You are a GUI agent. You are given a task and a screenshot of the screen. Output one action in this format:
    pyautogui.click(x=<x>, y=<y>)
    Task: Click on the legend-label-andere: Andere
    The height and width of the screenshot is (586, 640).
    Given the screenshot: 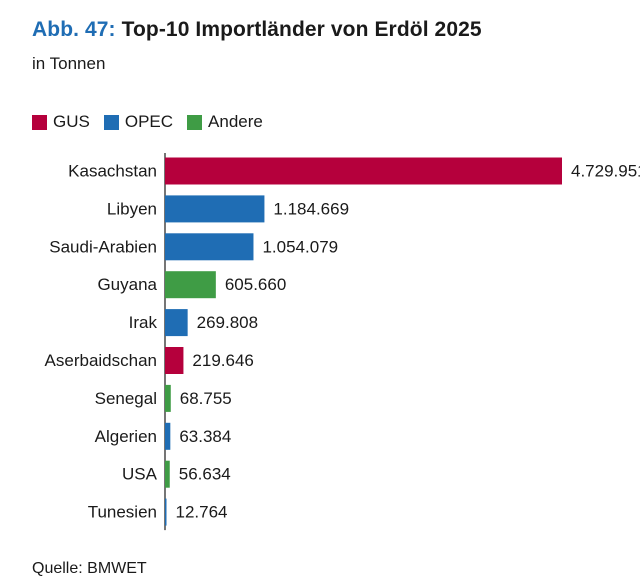 What is the action you would take?
    pyautogui.click(x=235, y=121)
    